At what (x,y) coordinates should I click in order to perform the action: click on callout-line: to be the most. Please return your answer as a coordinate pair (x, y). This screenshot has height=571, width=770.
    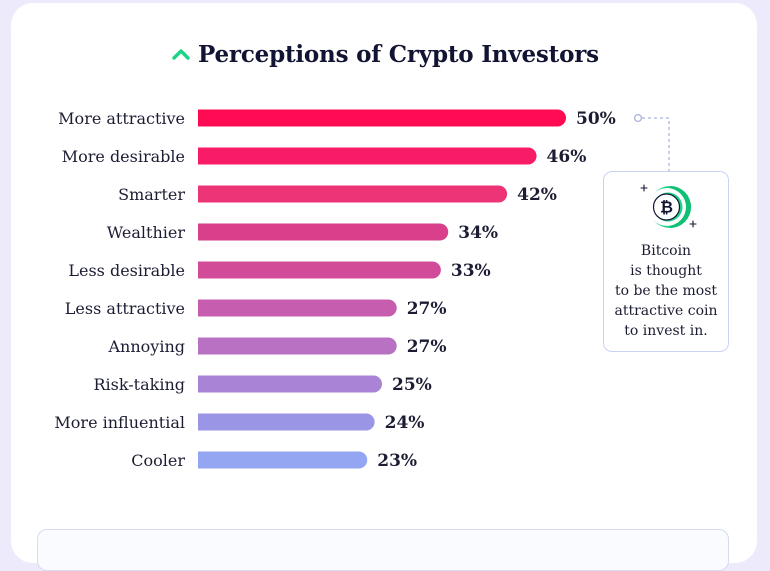
    Looking at the image, I should click on (666, 291).